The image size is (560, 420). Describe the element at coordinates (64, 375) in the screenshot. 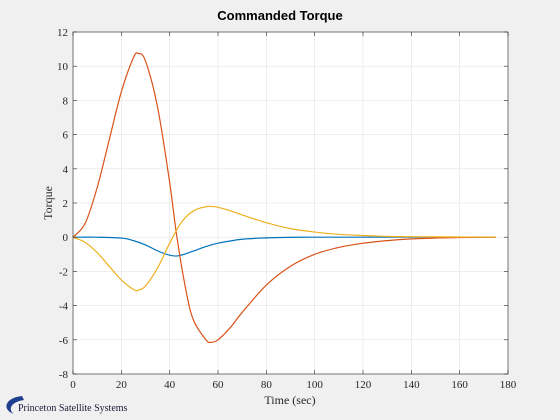

I see `y-tick-label: -8` at that location.